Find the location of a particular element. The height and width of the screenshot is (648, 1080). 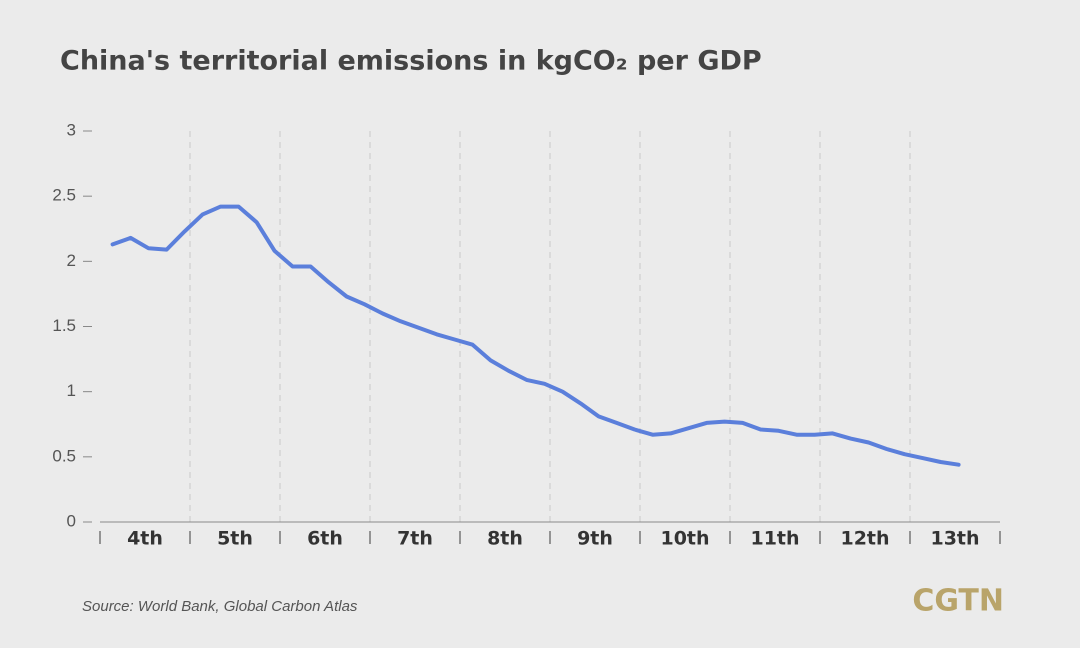

x-band-label: 9th is located at coordinates (595, 539).